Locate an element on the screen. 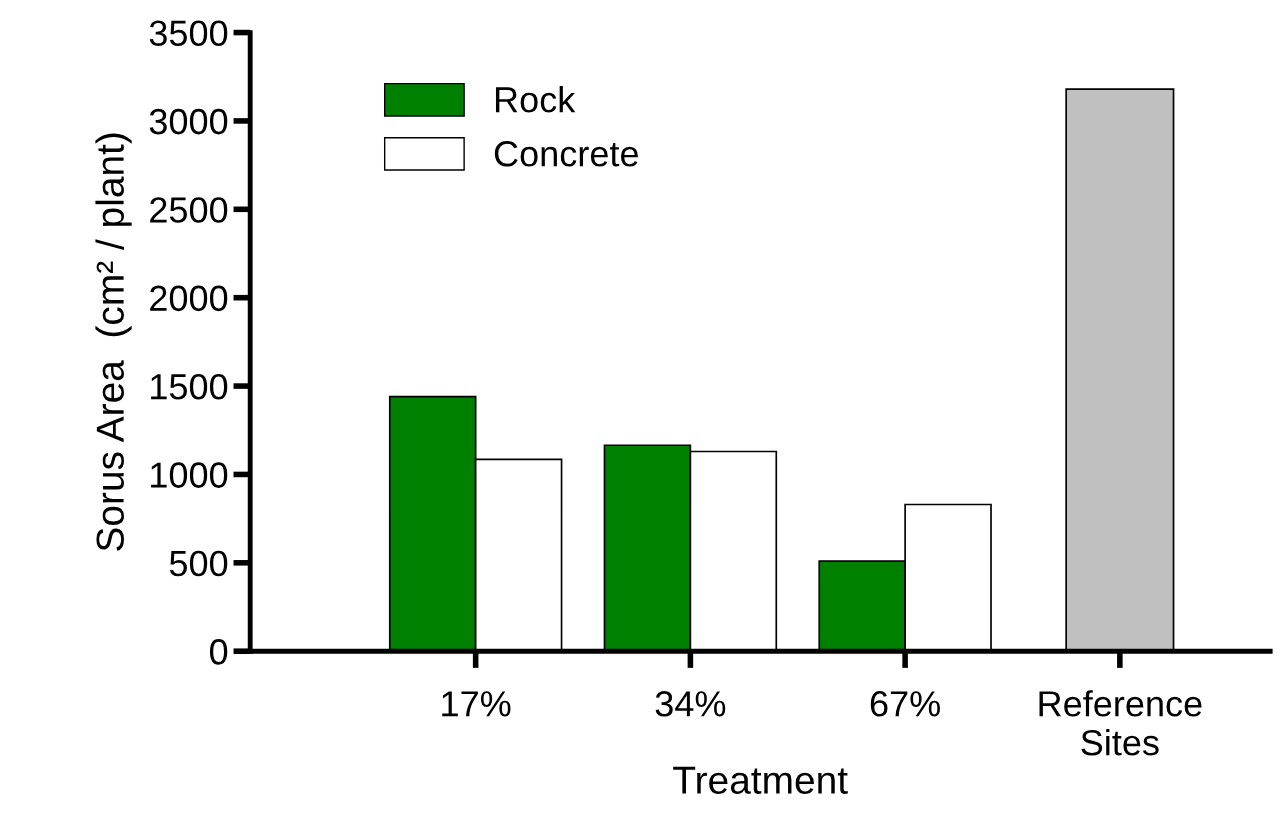  x-tick-label: 34% is located at coordinates (690, 704).